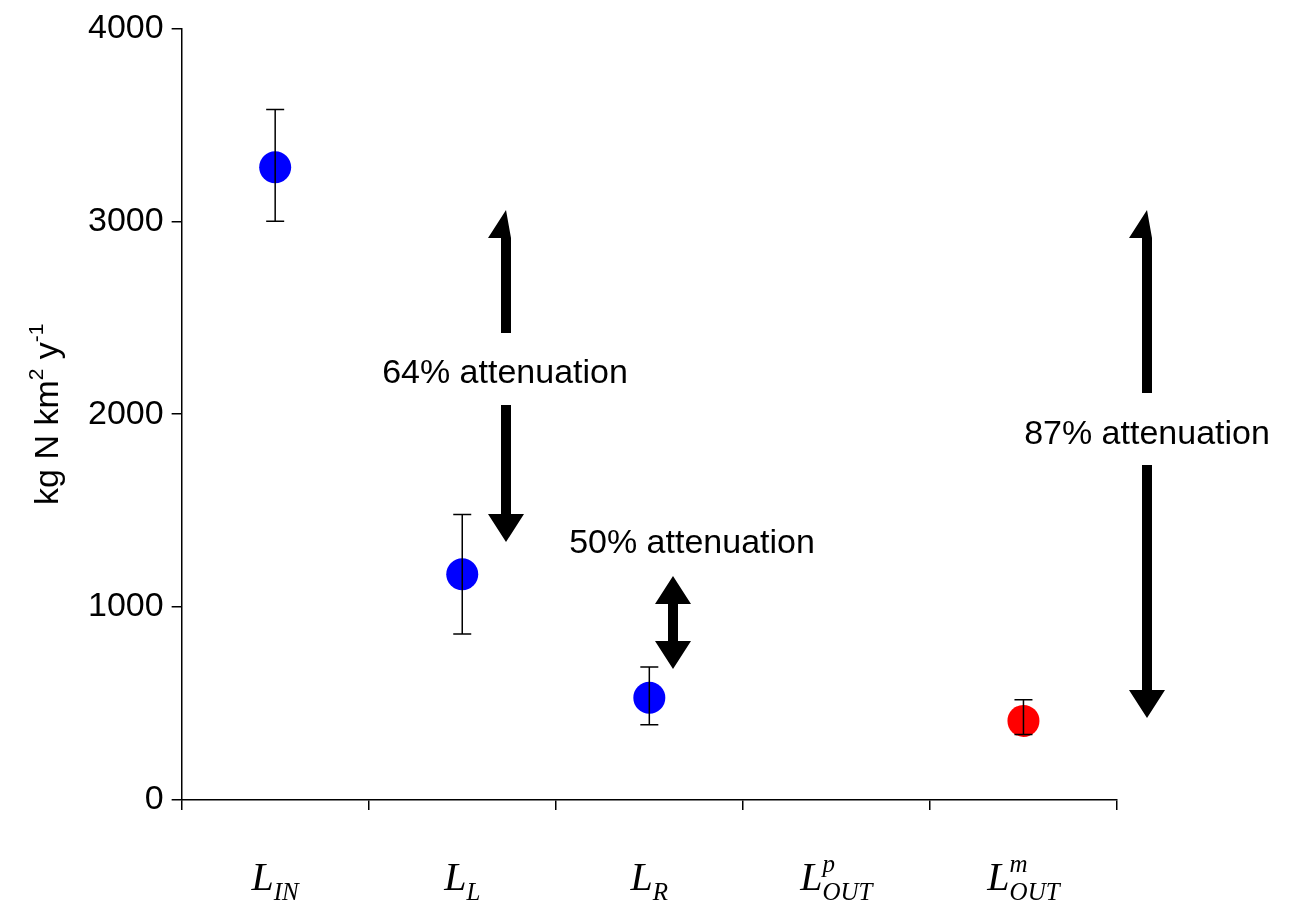 This screenshot has width=1295, height=908. Describe the element at coordinates (692, 541) in the screenshot. I see `annotation: 50% attenuation` at that location.